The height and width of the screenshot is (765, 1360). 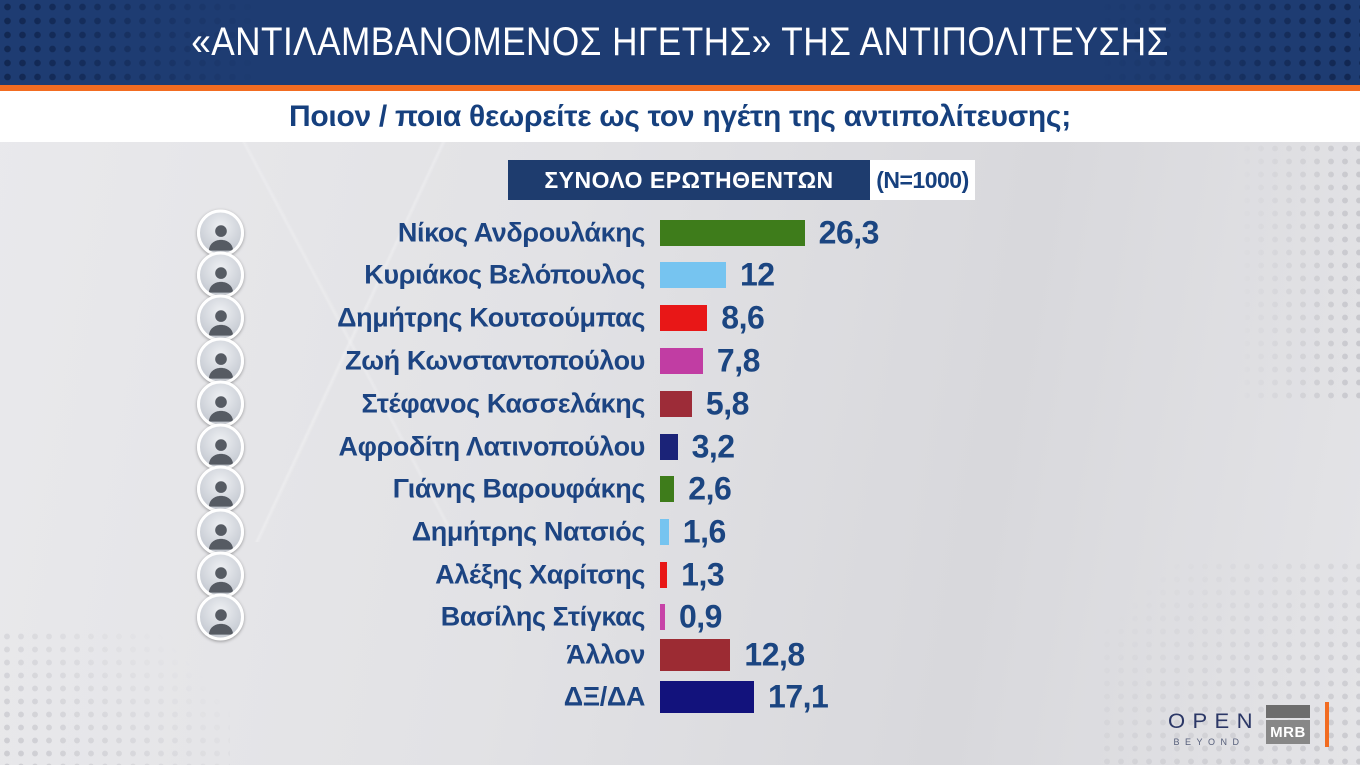 I want to click on mrb-logo: MRB, so click(x=1288, y=724).